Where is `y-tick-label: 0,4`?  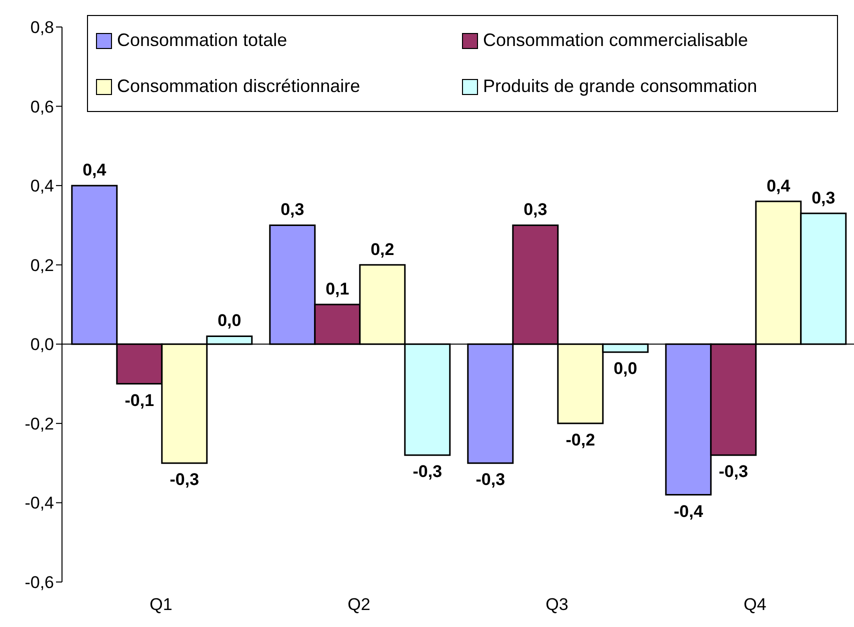 y-tick-label: 0,4 is located at coordinates (42, 186).